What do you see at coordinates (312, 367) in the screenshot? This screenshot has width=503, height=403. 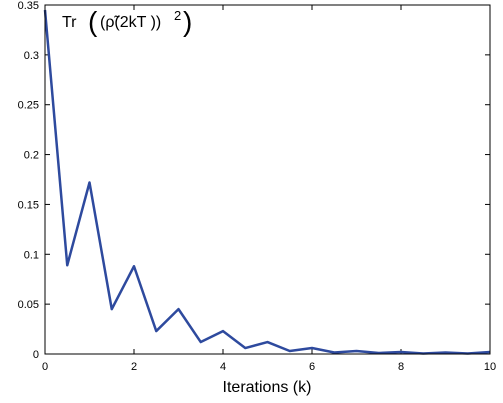 I see `x-tick-label: 6` at bounding box center [312, 367].